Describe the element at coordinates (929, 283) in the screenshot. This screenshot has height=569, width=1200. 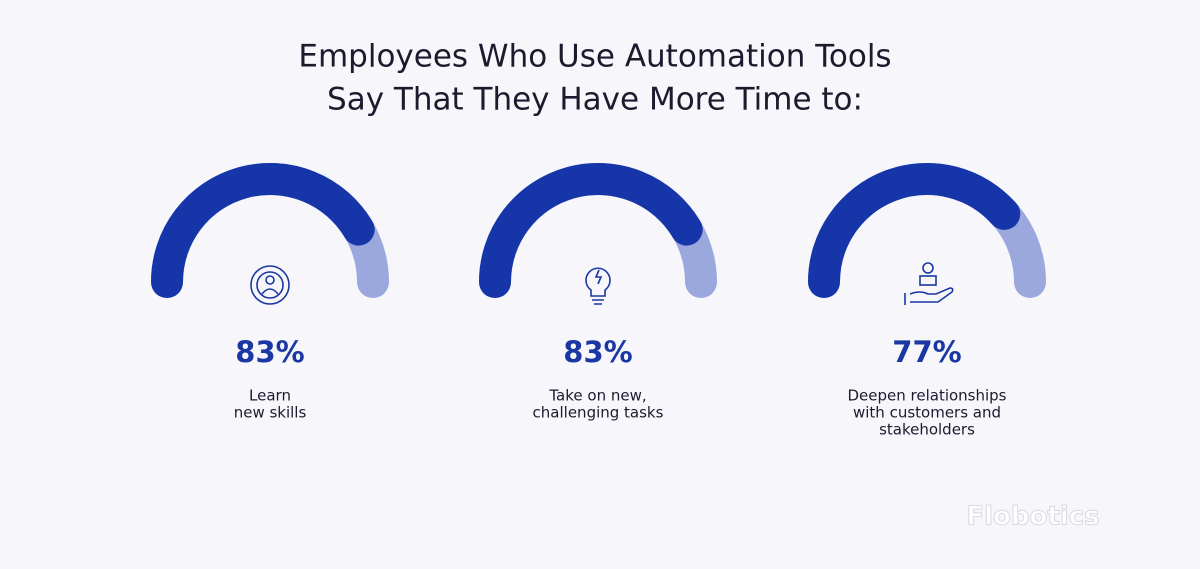
I see `hand-icon` at that location.